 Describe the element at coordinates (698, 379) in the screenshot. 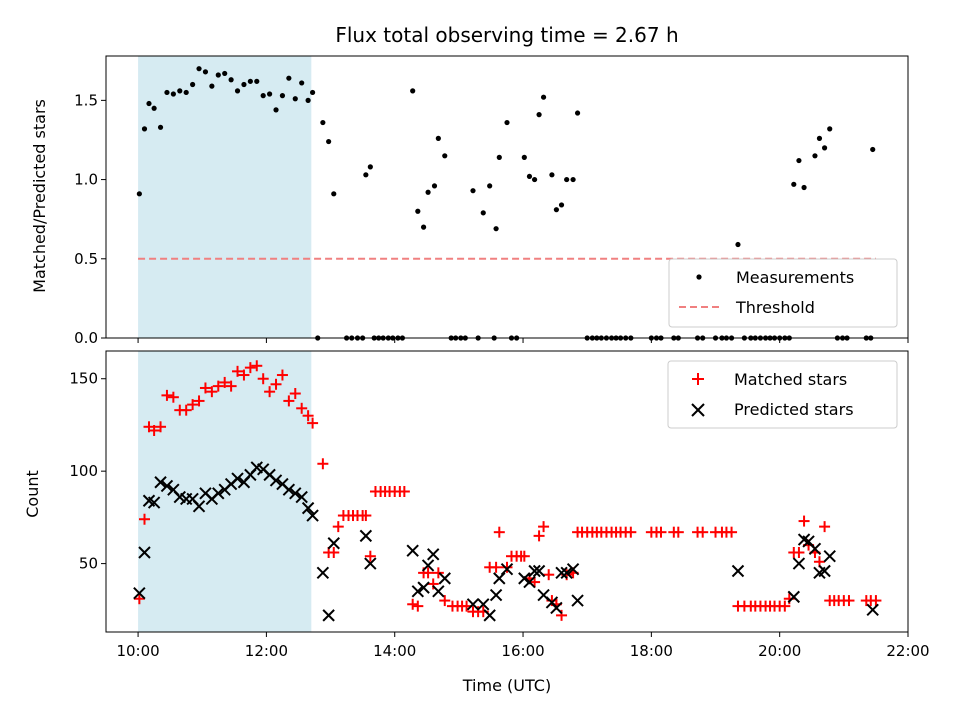

I see `legend-matched-marker` at that location.